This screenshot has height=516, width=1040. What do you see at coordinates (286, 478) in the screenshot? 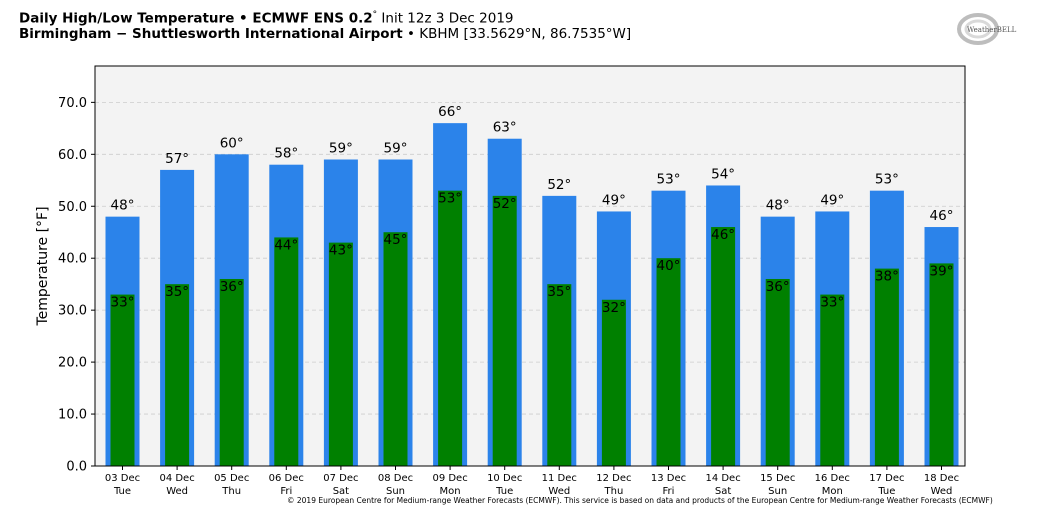
I see `x-tick-date: 06 Dec` at bounding box center [286, 478].